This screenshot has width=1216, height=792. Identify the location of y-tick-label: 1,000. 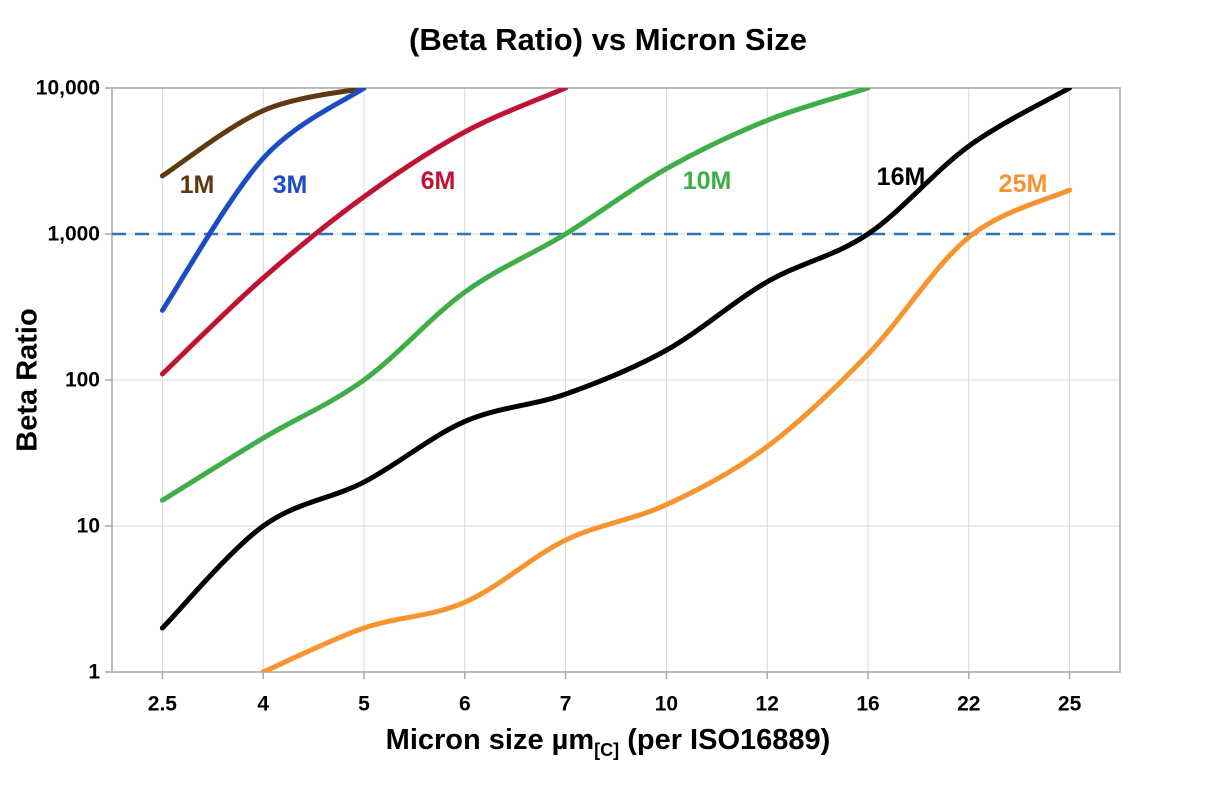
(73, 234).